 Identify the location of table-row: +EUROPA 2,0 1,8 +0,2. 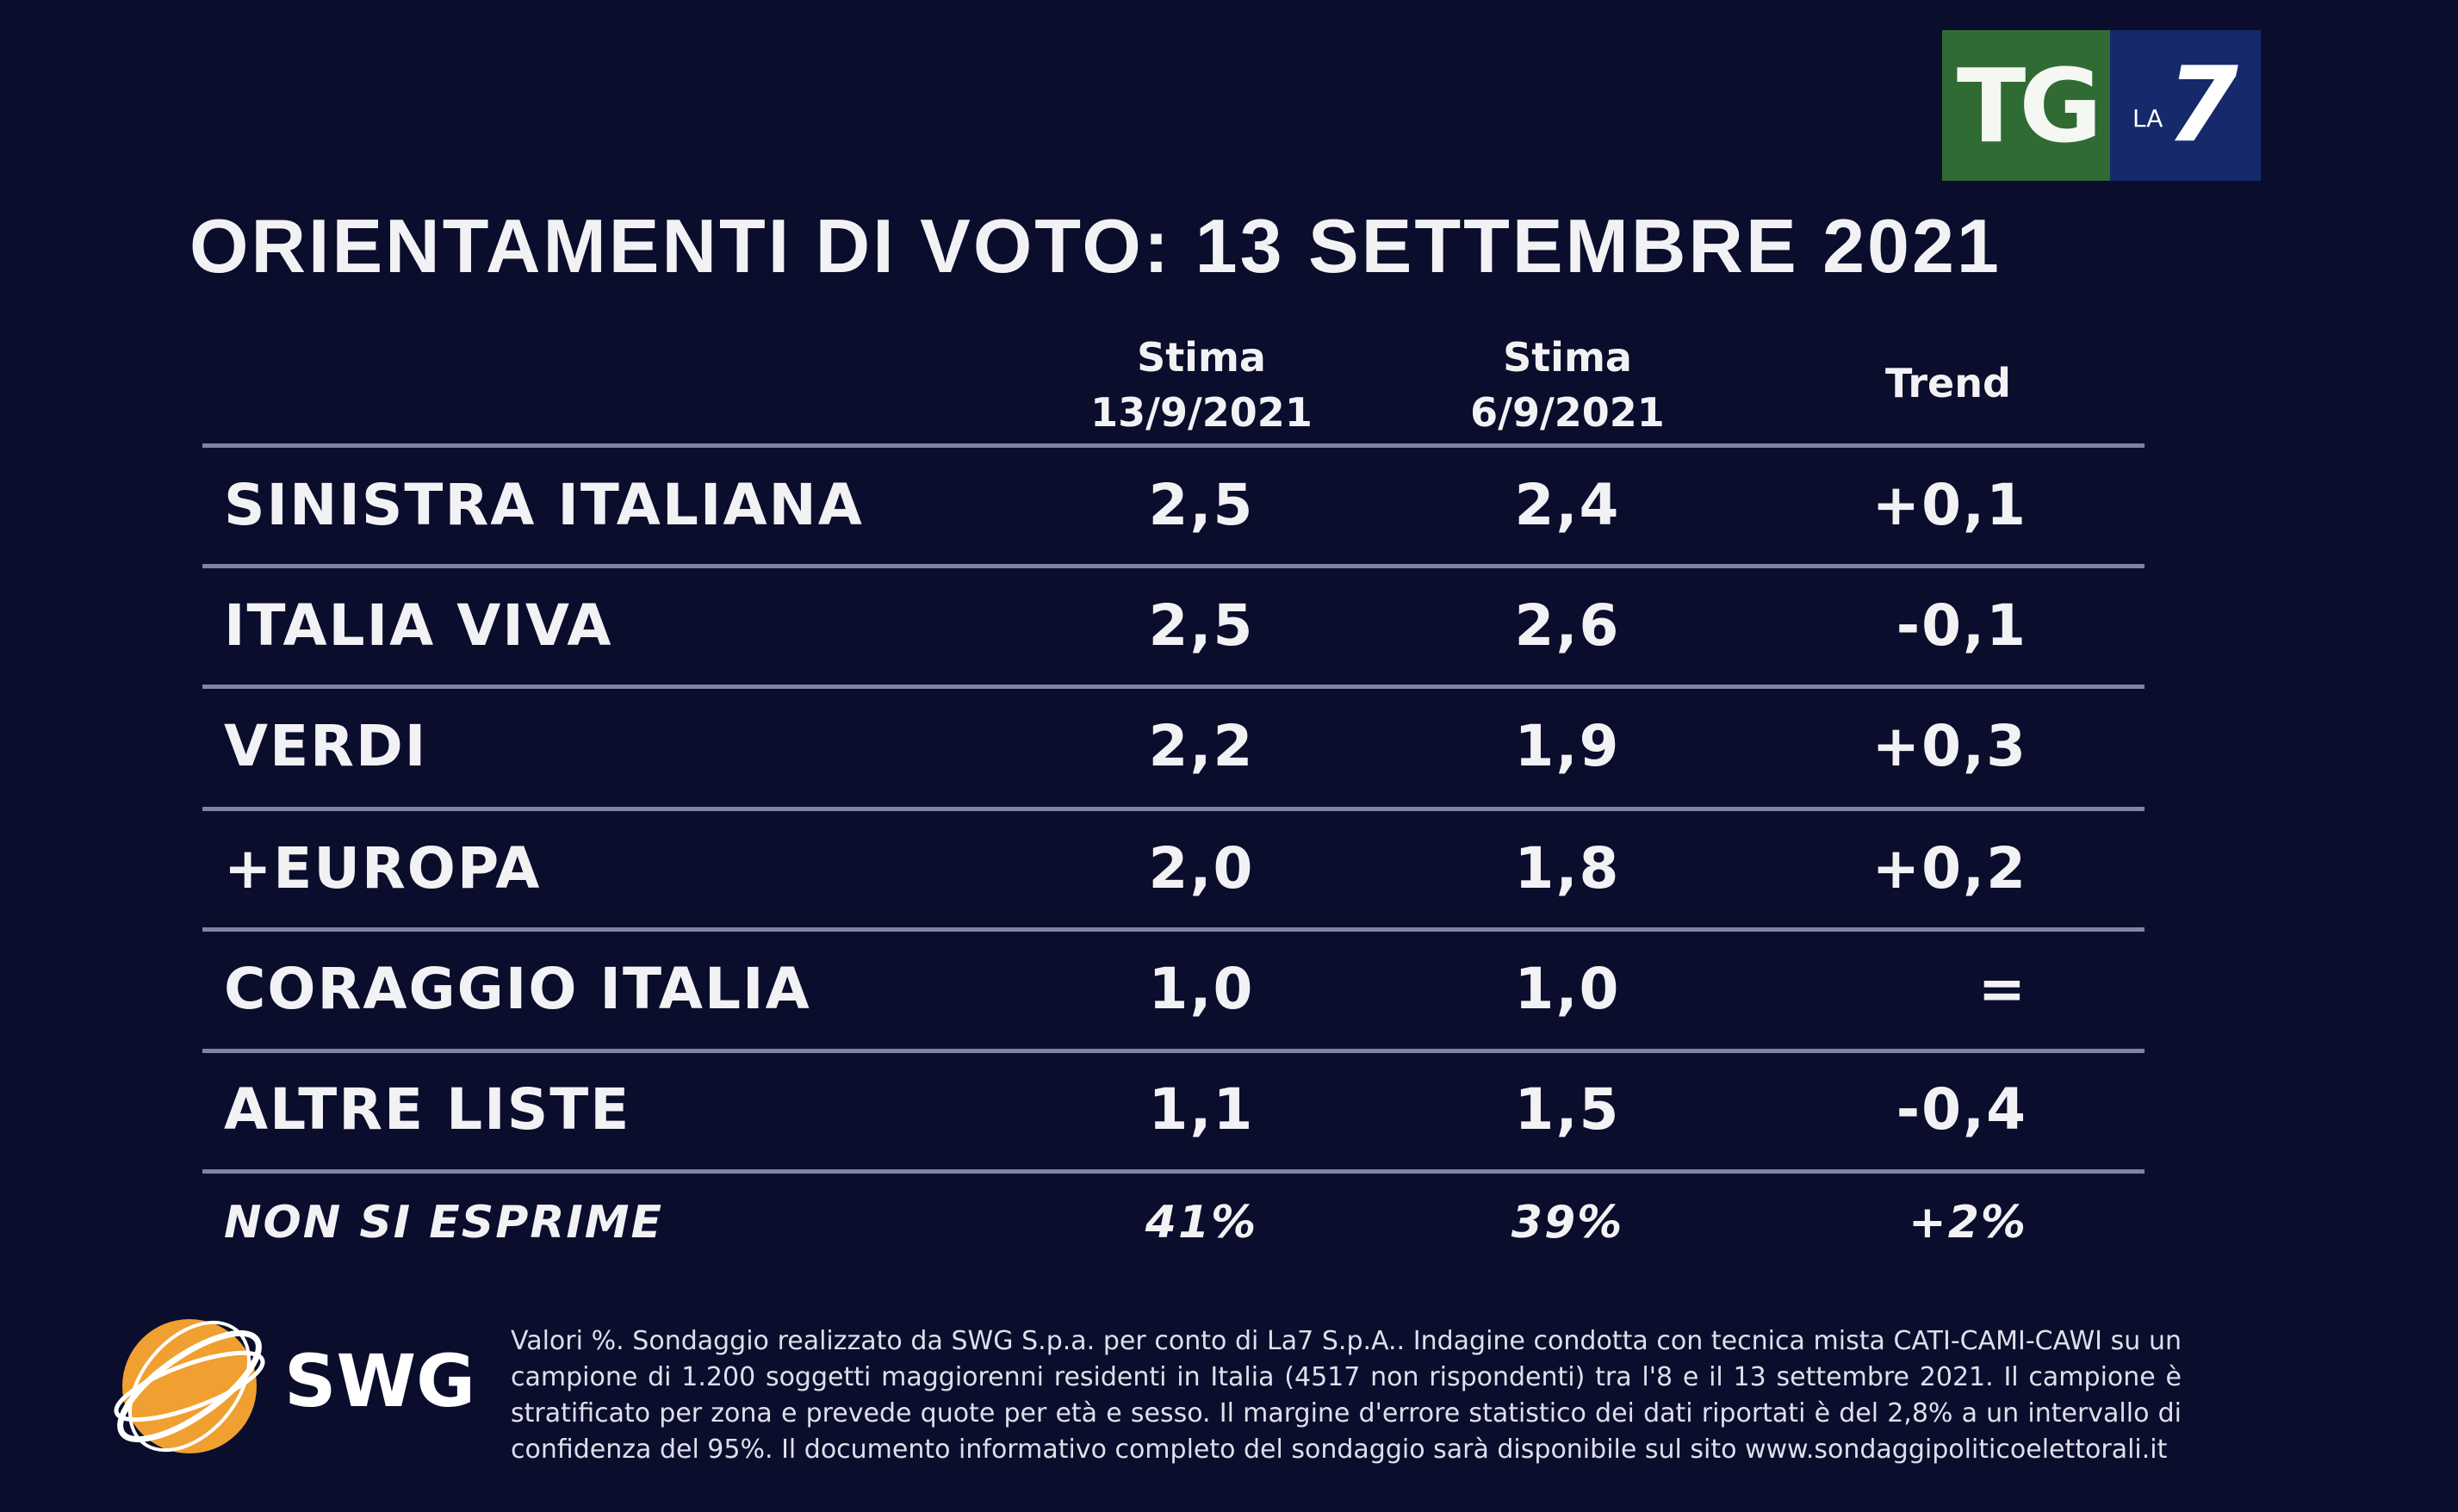
(1229, 870).